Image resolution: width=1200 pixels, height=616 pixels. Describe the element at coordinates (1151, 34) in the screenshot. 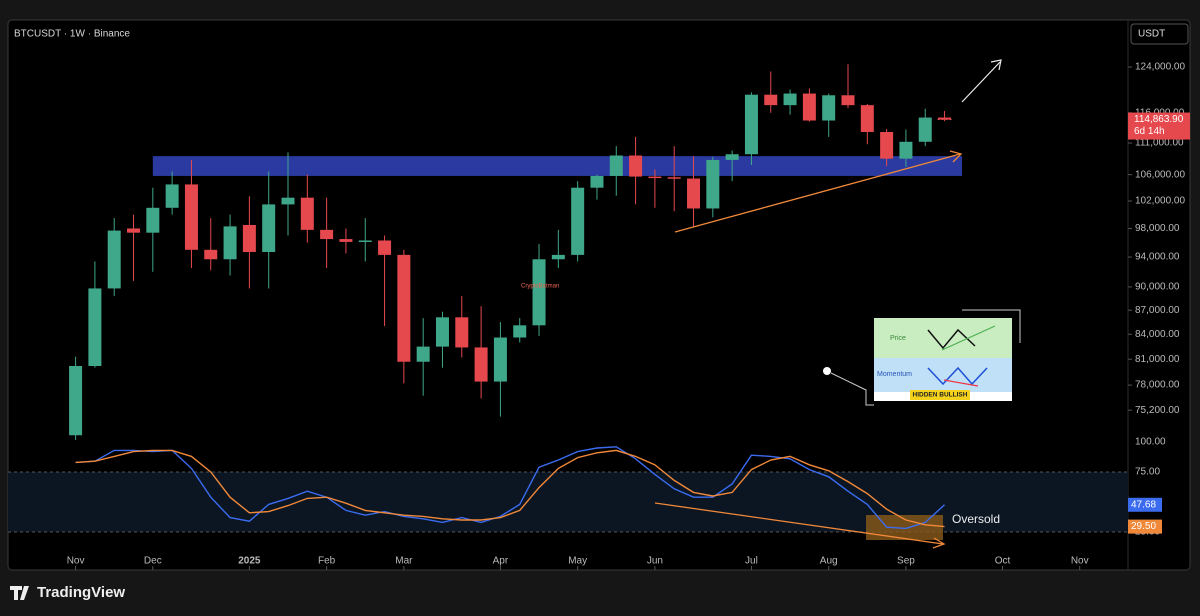

I see `currency-label: USDT` at that location.